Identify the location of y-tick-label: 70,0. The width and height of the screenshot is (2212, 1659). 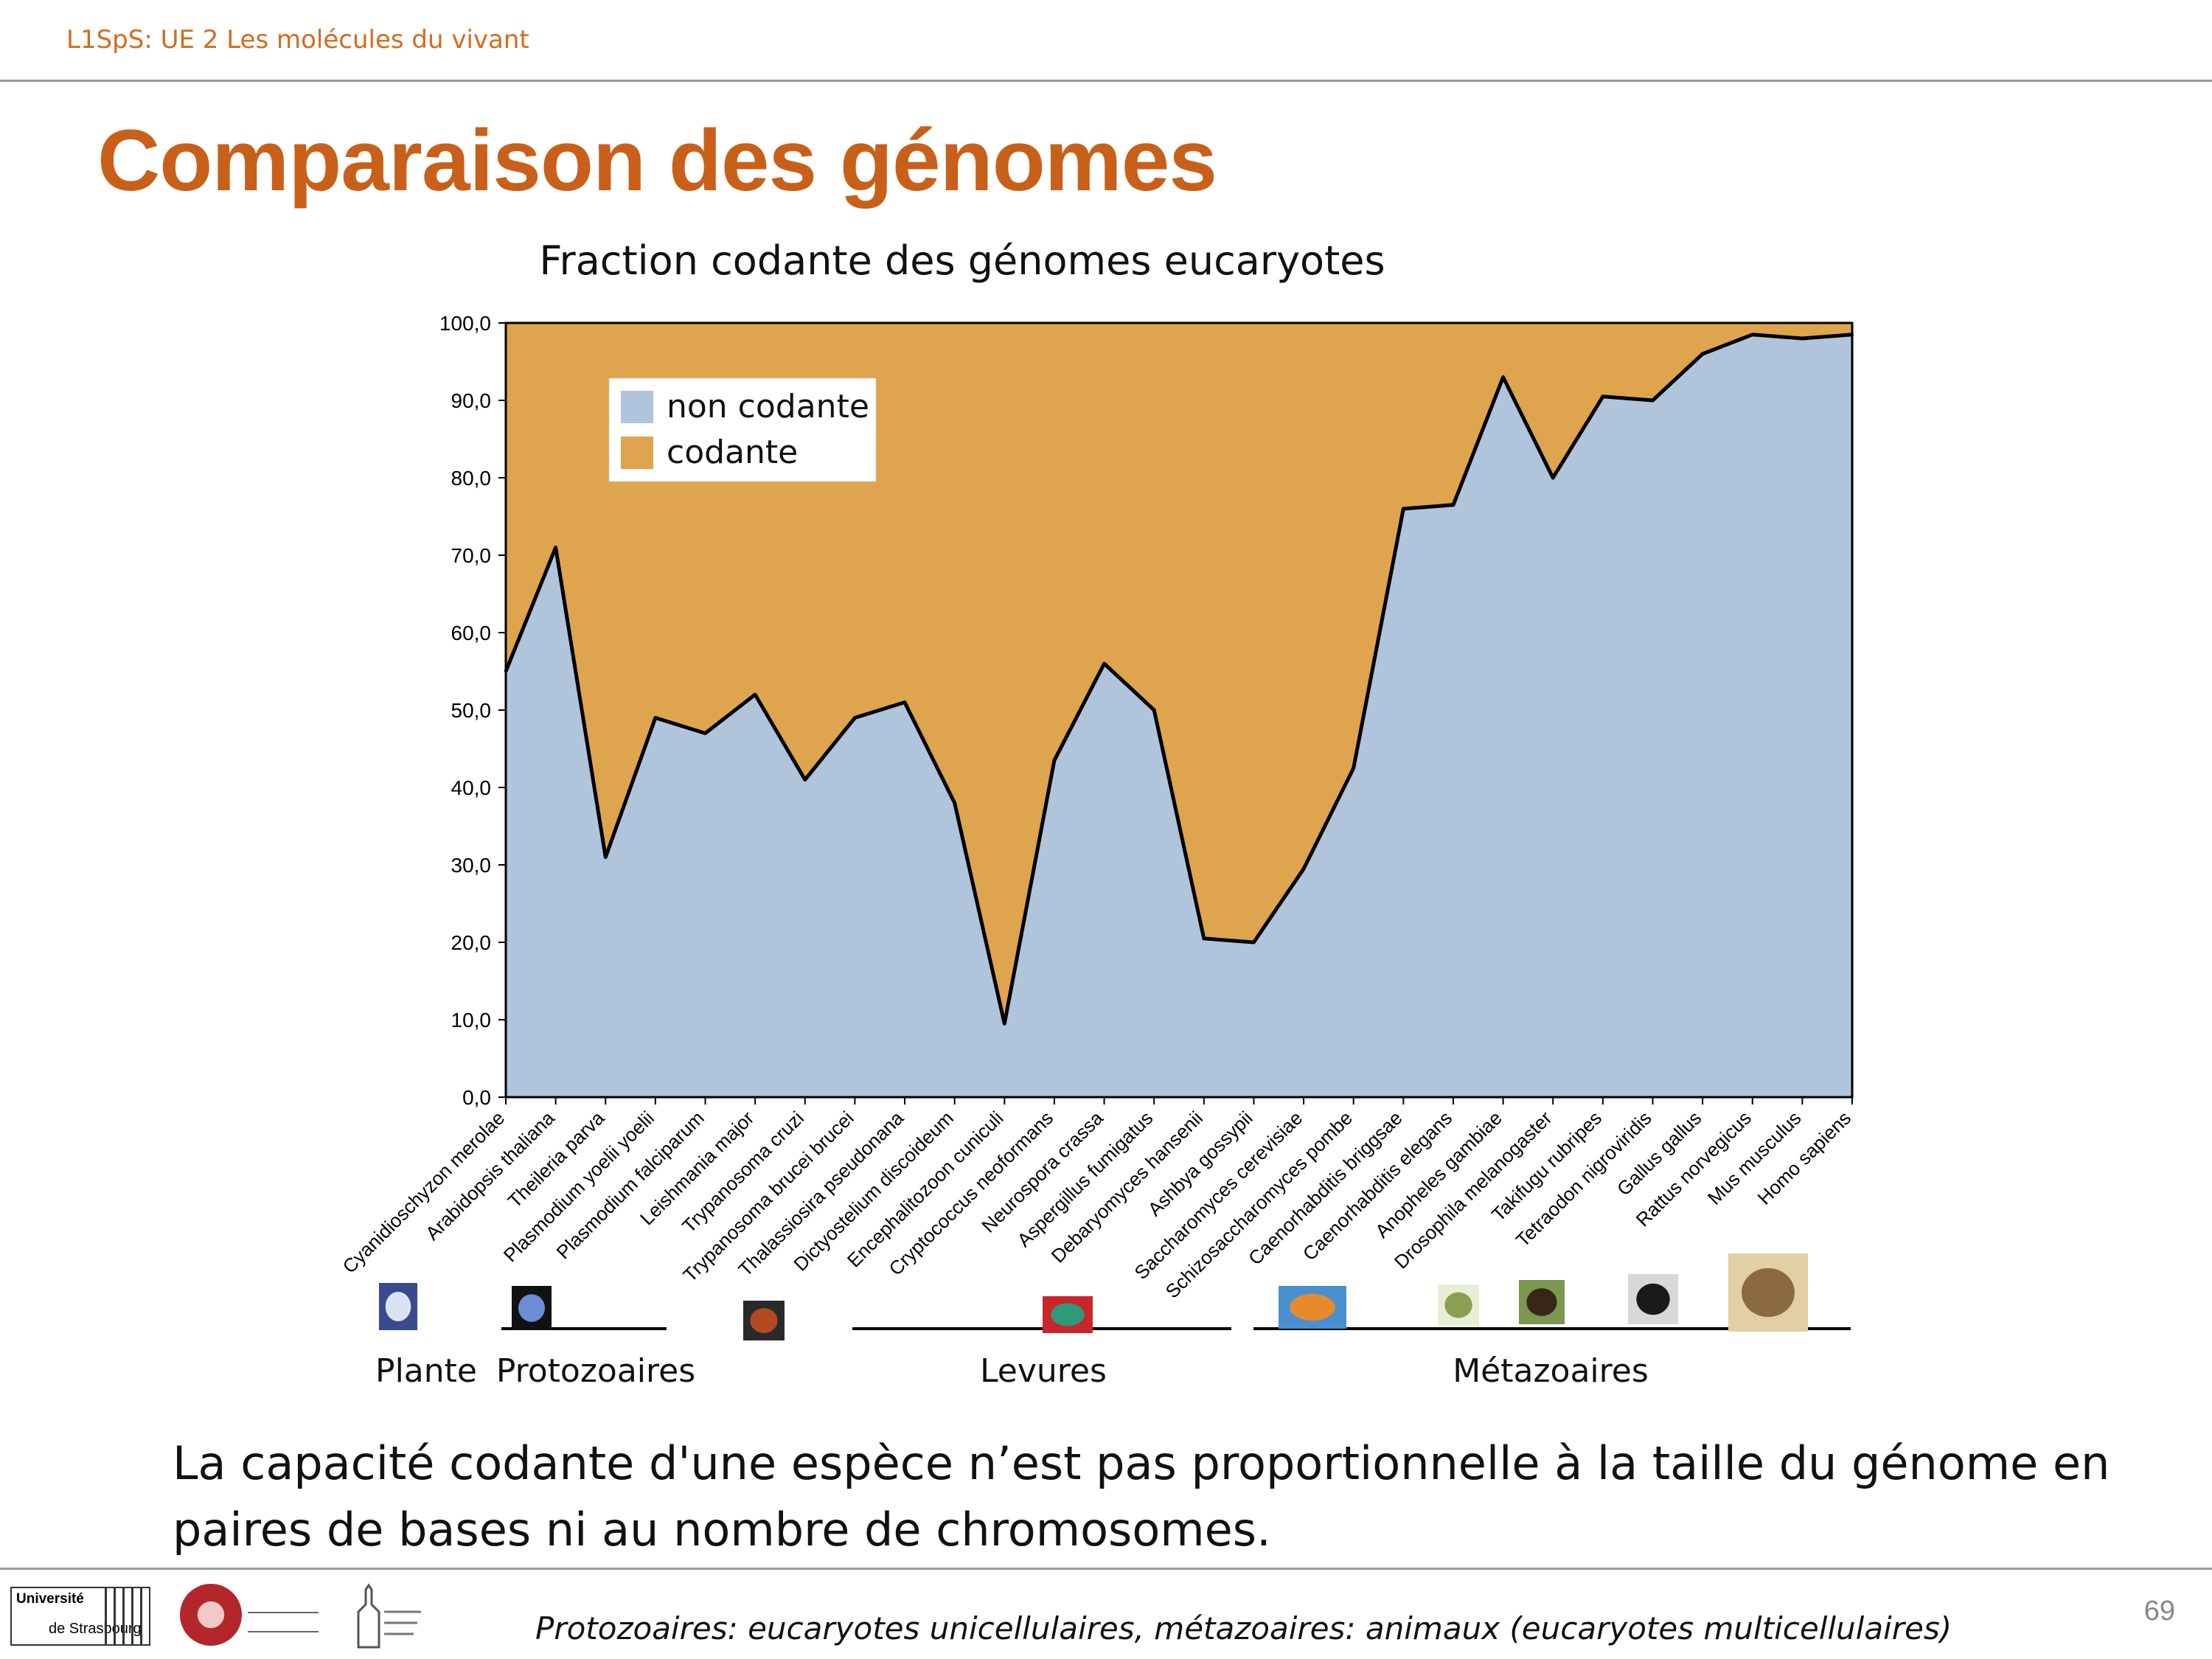
(471, 555).